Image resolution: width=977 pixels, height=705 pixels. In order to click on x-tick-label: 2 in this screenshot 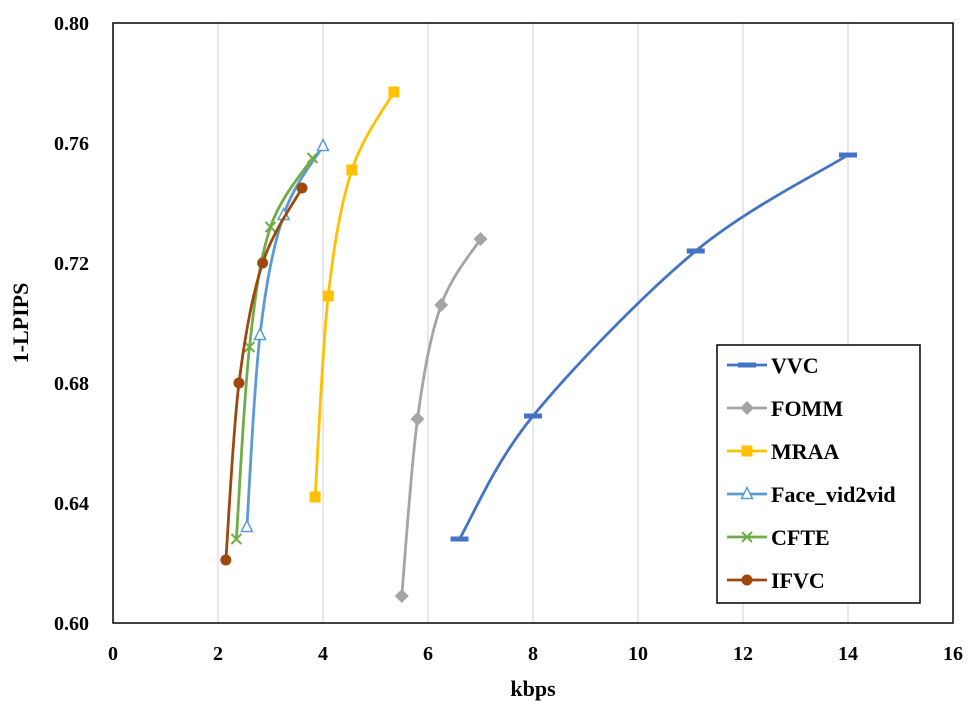, I will do `click(218, 654)`.